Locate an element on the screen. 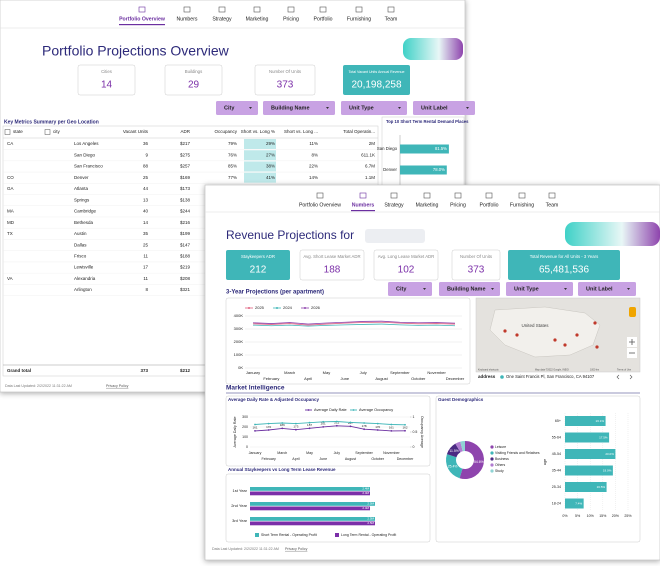  kpi-label: Staykeepers ADR is located at coordinates (258, 256).